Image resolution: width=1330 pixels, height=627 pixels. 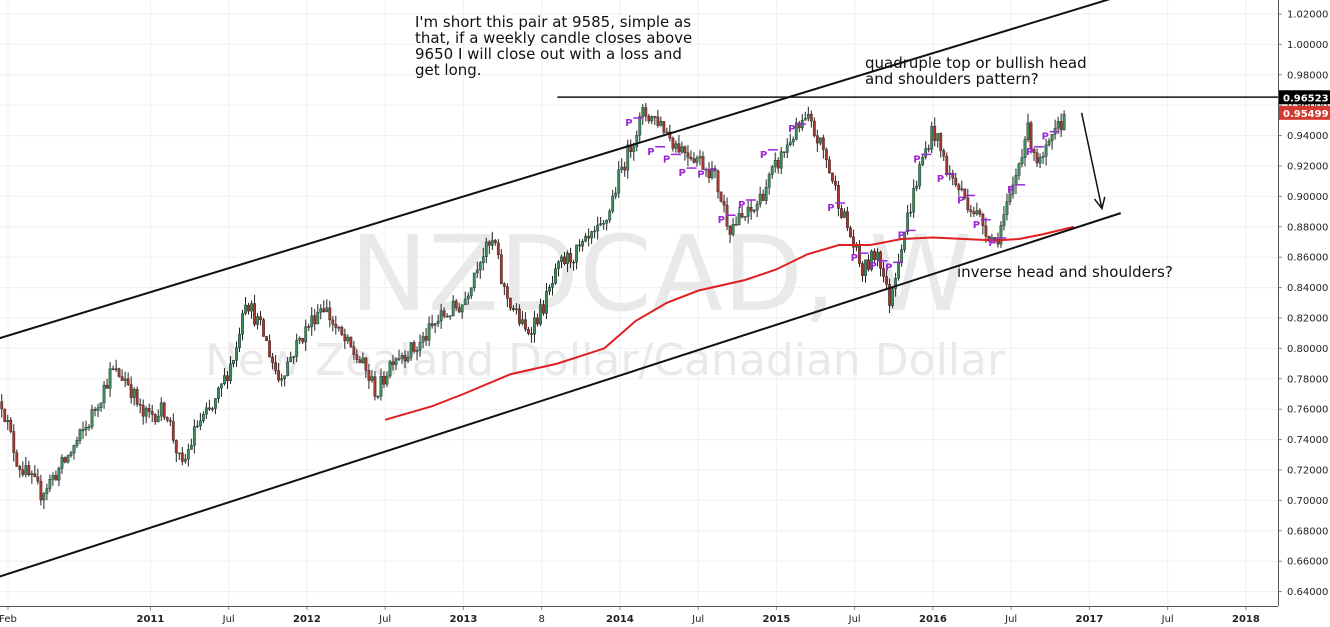 I want to click on down-arrow-shaft, so click(x=1091, y=160).